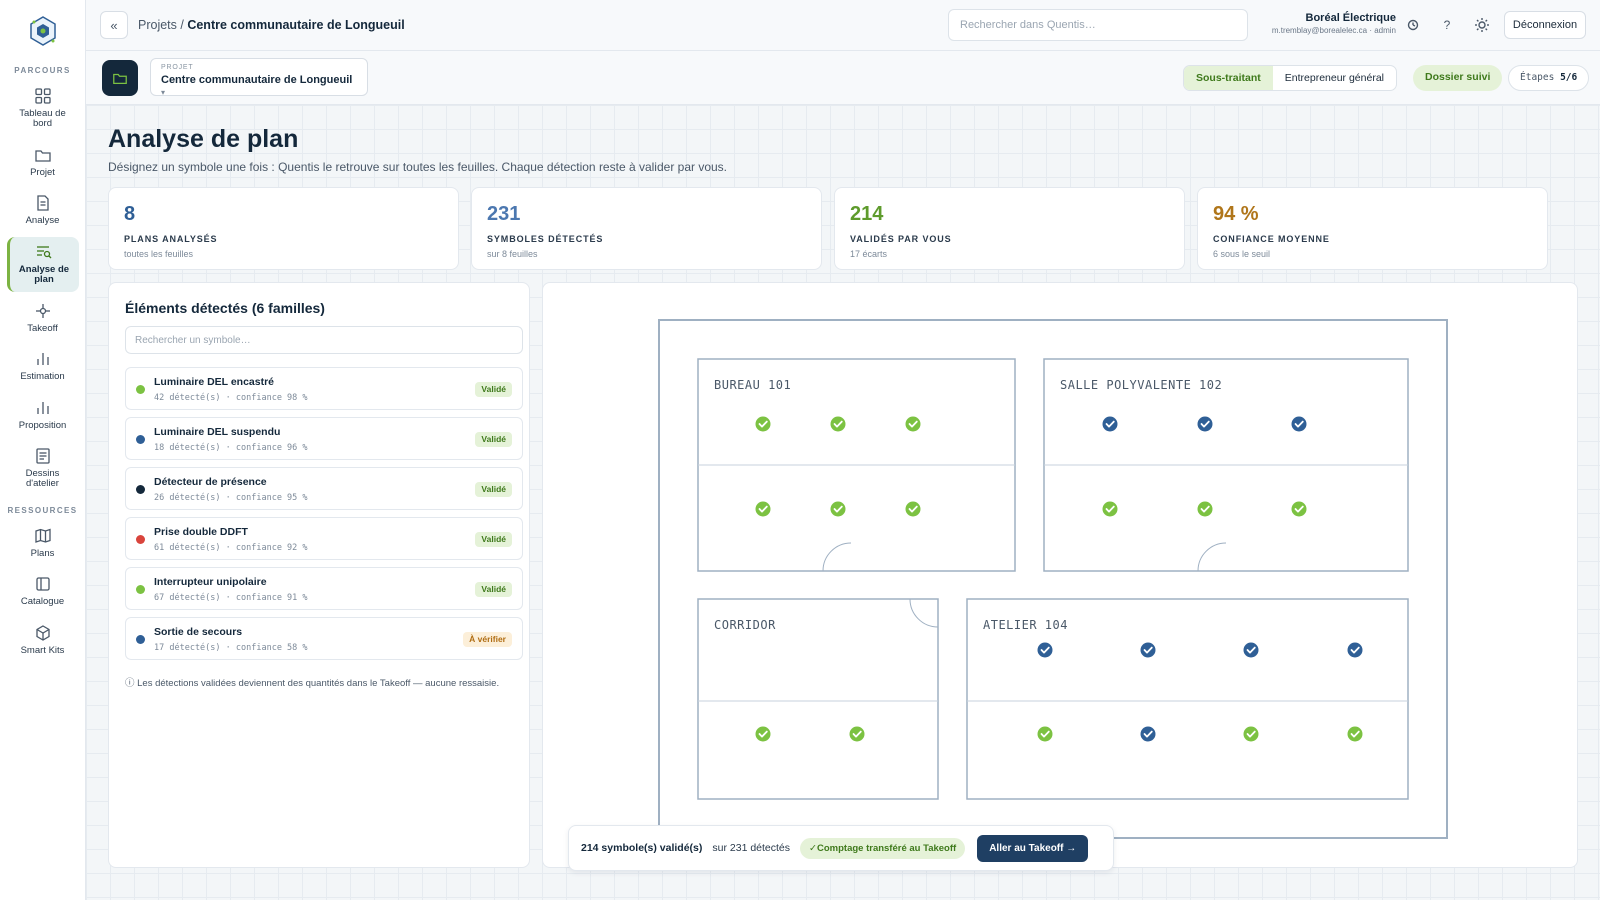  What do you see at coordinates (1537, 77) in the screenshot?
I see `steps-label: Étapes` at bounding box center [1537, 77].